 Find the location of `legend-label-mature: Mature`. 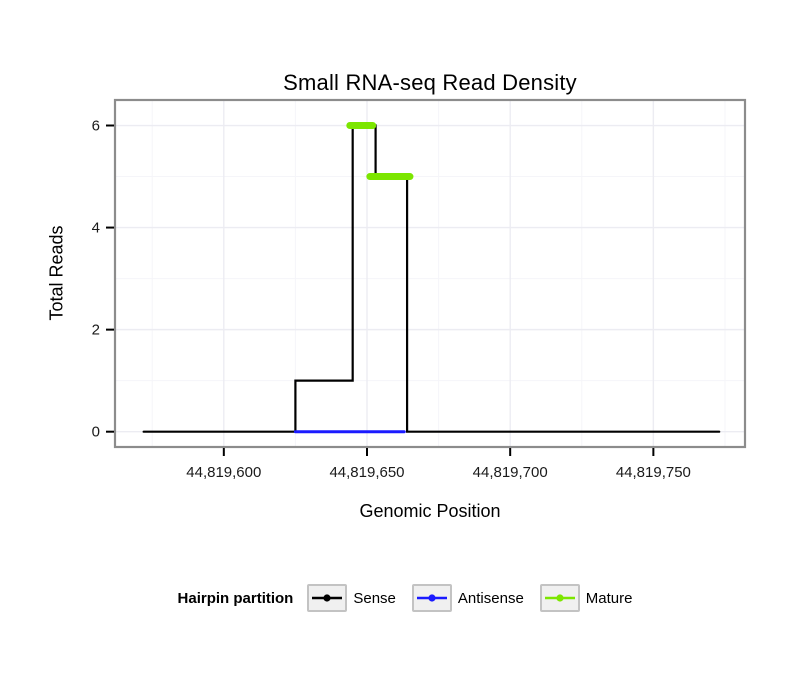

legend-label-mature: Mature is located at coordinates (609, 598).